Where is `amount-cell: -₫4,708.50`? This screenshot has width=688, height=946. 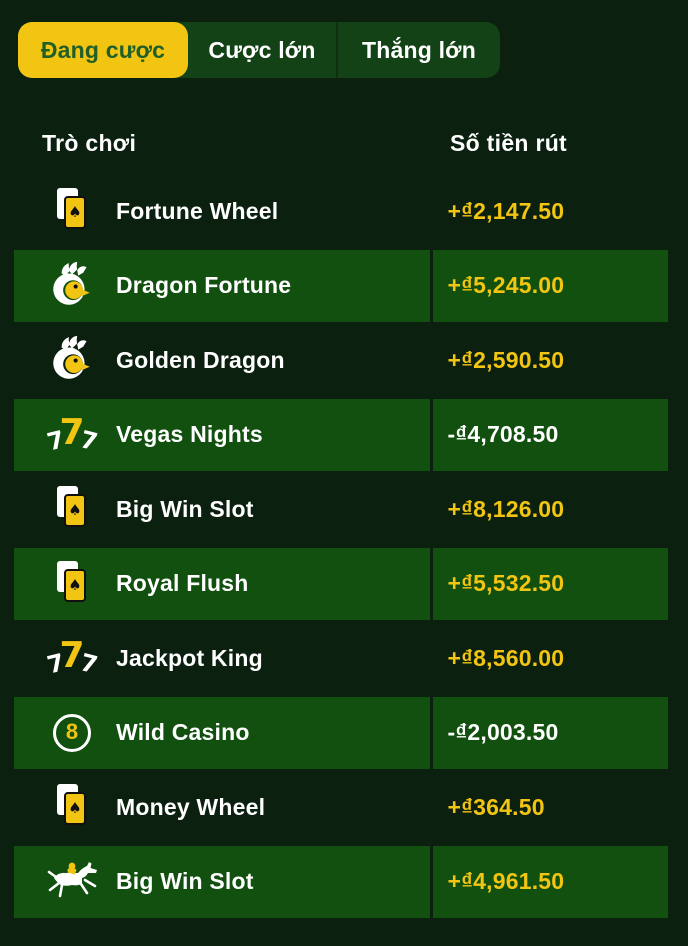
amount-cell: -₫4,708.50 is located at coordinates (550, 434).